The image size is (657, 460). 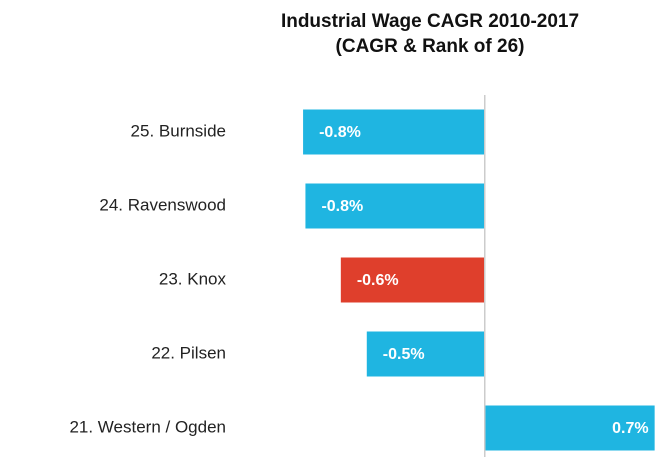 What do you see at coordinates (162, 204) in the screenshot?
I see `category-label: 24. Ravenswood` at bounding box center [162, 204].